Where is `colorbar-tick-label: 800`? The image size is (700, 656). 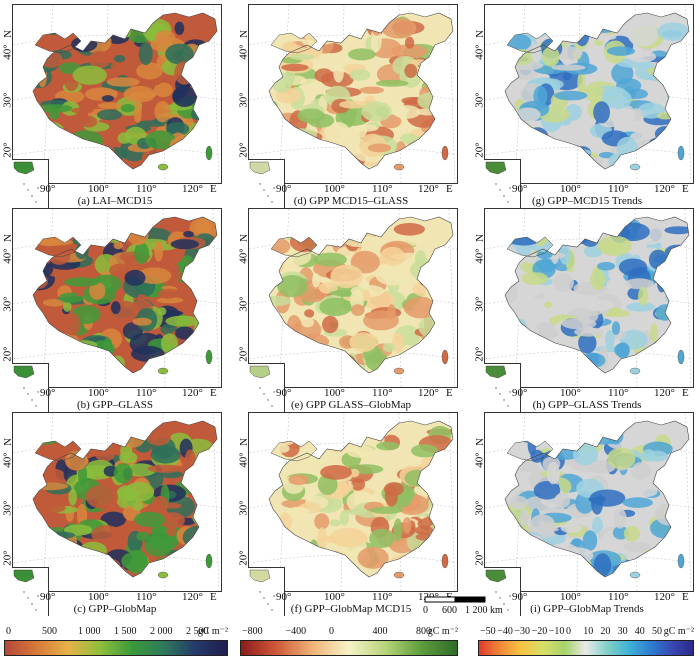
colorbar-tick-label: 800 is located at coordinates (423, 631).